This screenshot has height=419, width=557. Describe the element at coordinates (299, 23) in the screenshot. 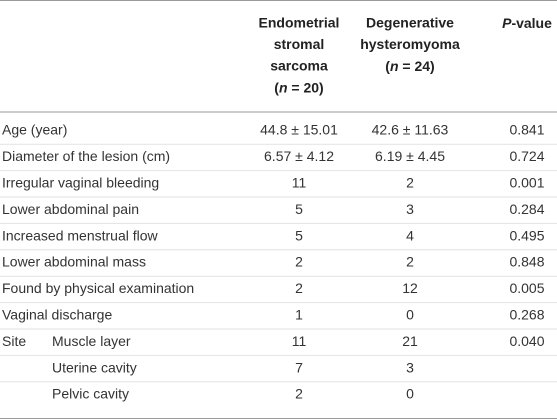

I see `column-header: Endometrial` at that location.